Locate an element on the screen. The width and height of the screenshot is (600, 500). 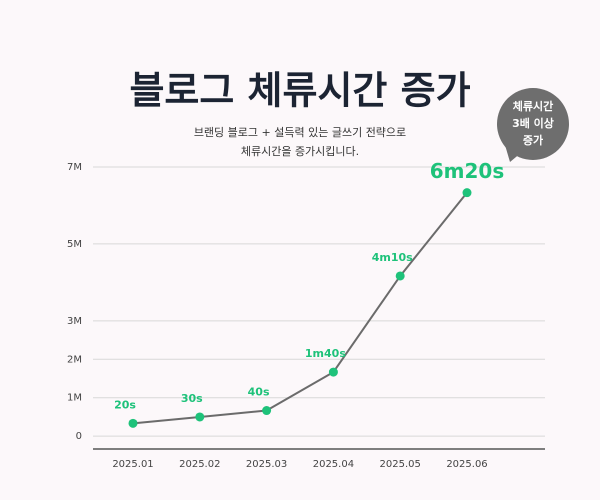
y-tick-label: 5M is located at coordinates (74, 244).